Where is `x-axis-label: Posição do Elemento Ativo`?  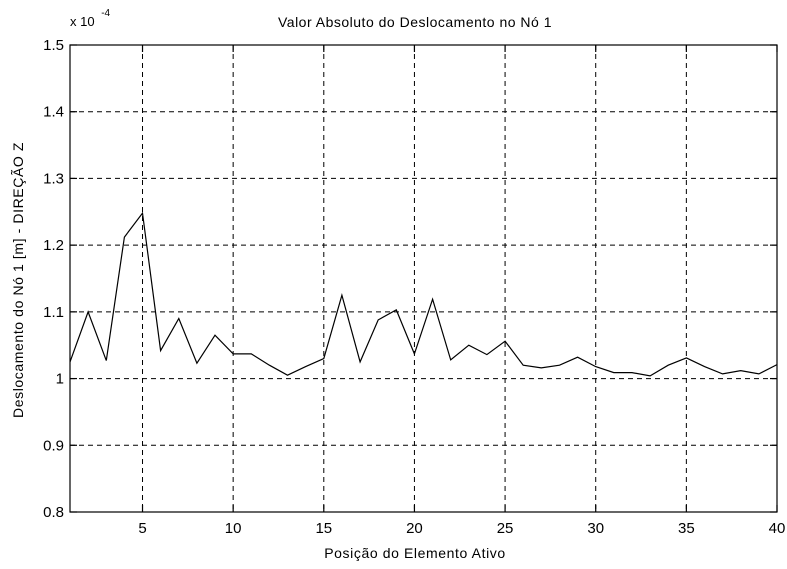 x-axis-label: Posição do Elemento Ativo is located at coordinates (415, 553).